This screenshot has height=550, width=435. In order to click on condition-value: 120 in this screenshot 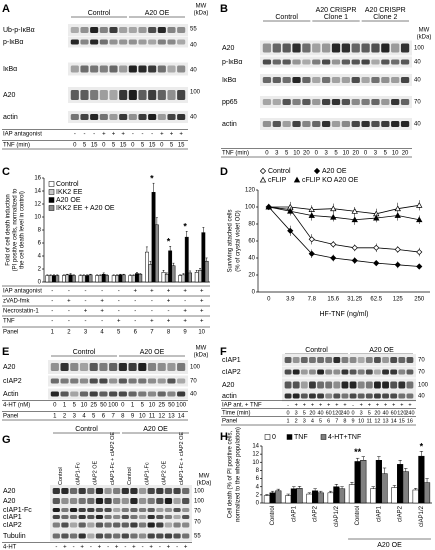, I will do `click(401, 413)`.